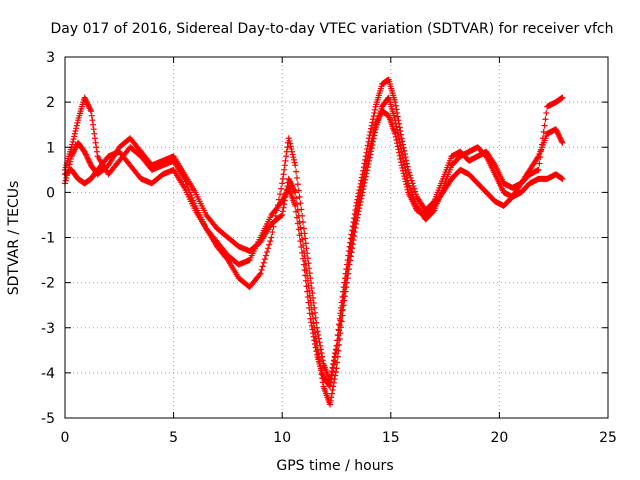  I want to click on y-tick-label: -3, so click(48, 329).